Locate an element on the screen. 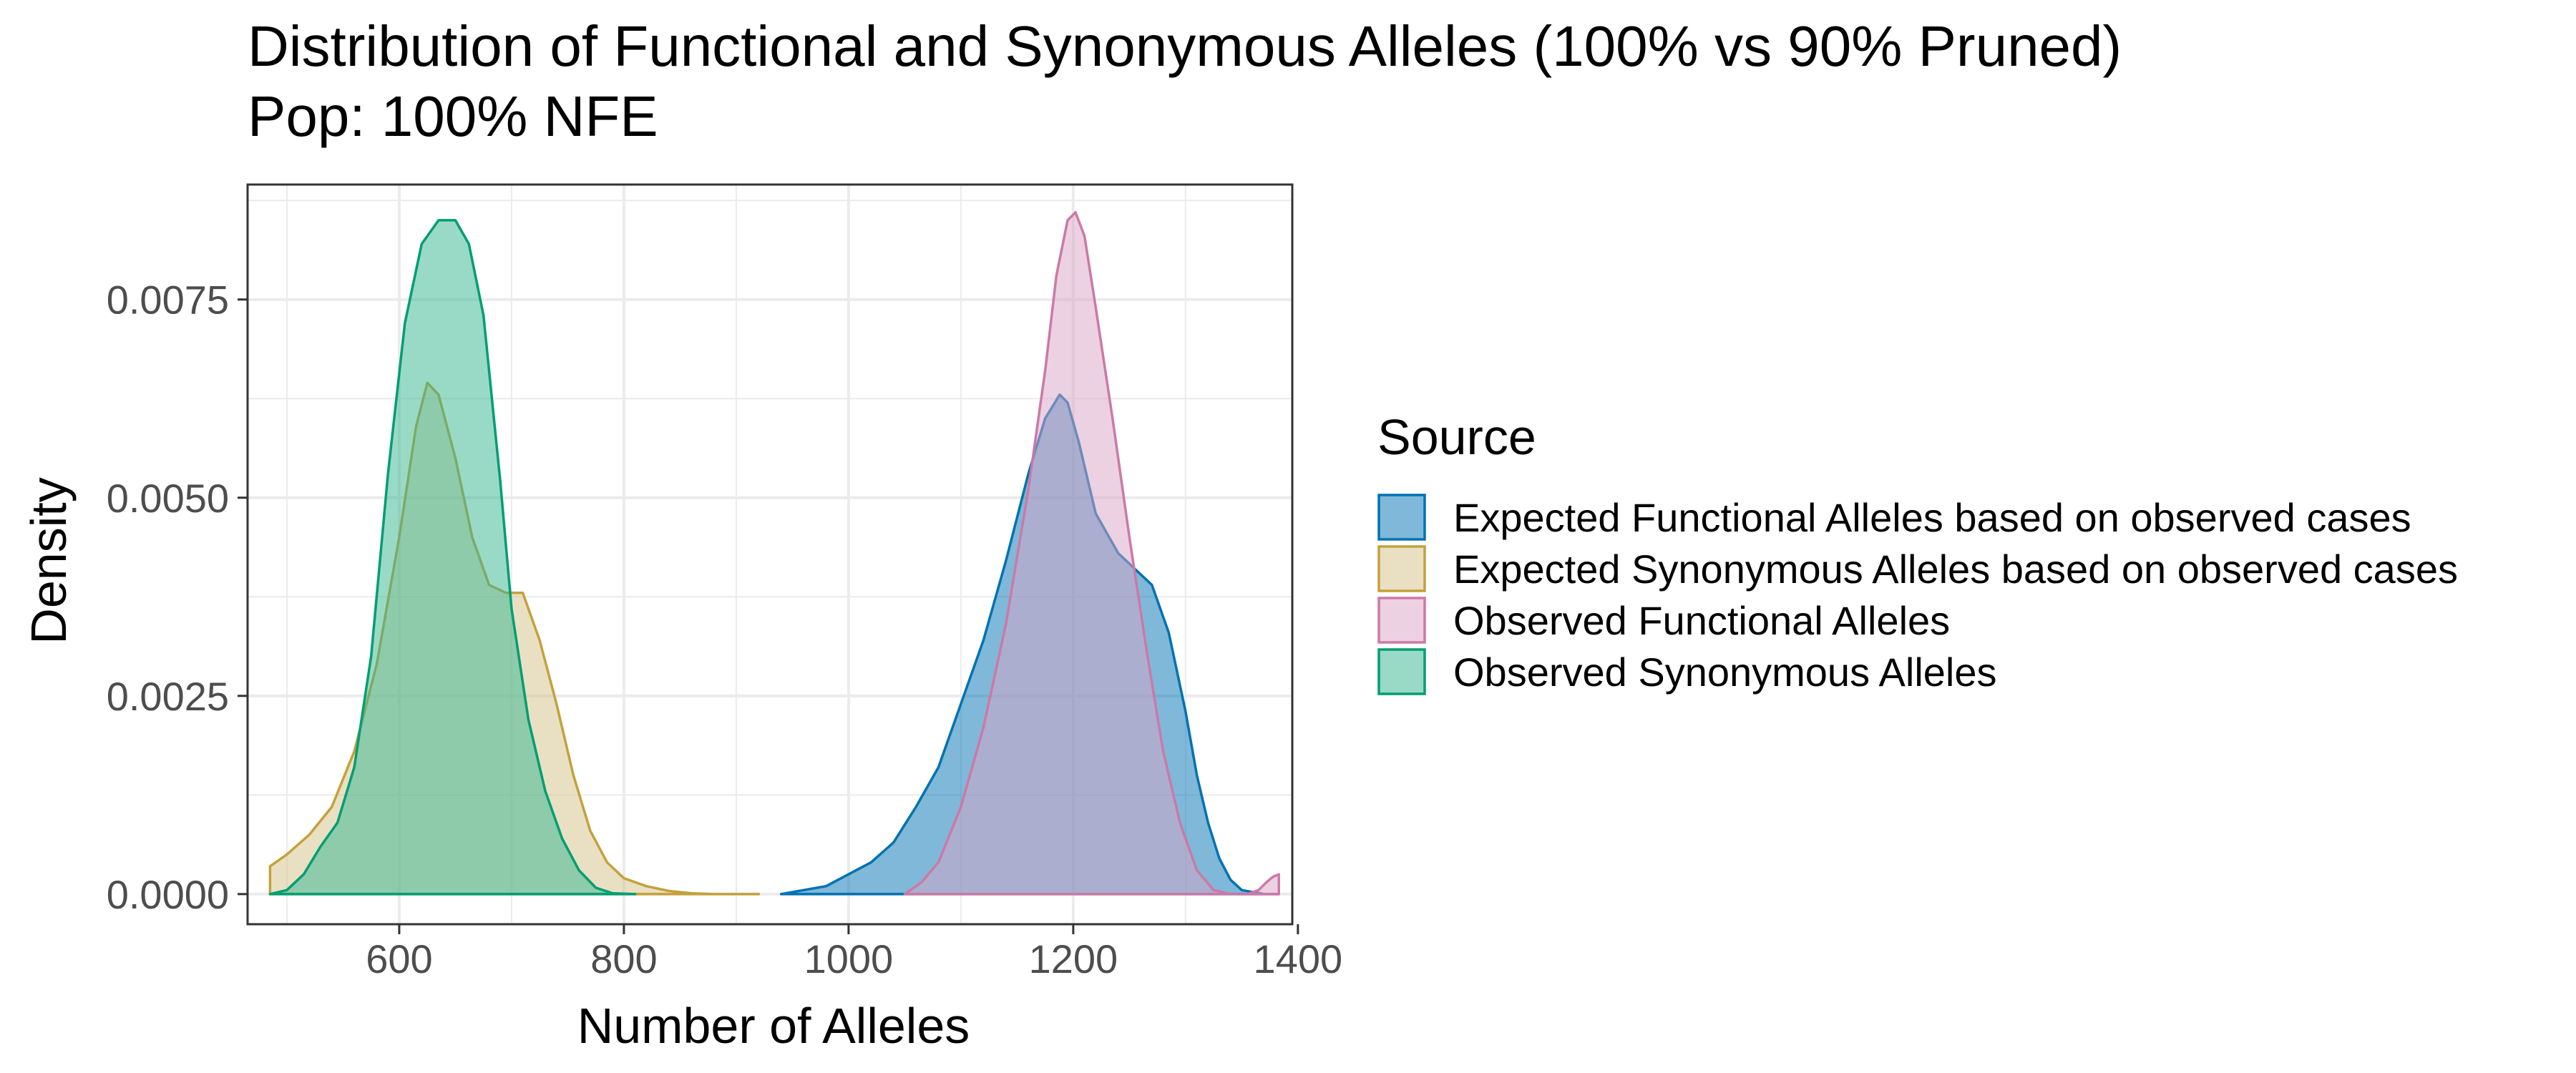 The height and width of the screenshot is (1073, 2576). x-axis: 600 800 1000 1200 1400 is located at coordinates (854, 952).